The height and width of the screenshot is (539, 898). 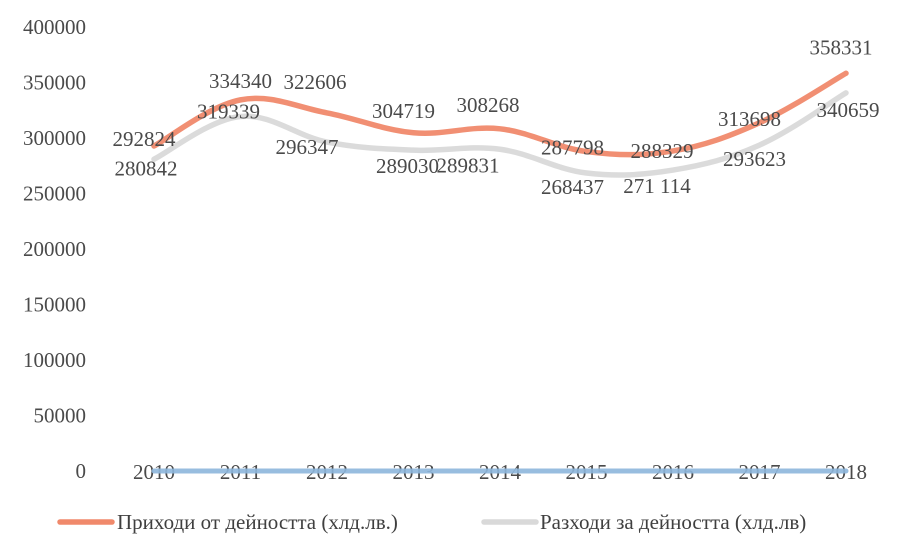 I want to click on y-tick-label: 150000, so click(x=54, y=305).